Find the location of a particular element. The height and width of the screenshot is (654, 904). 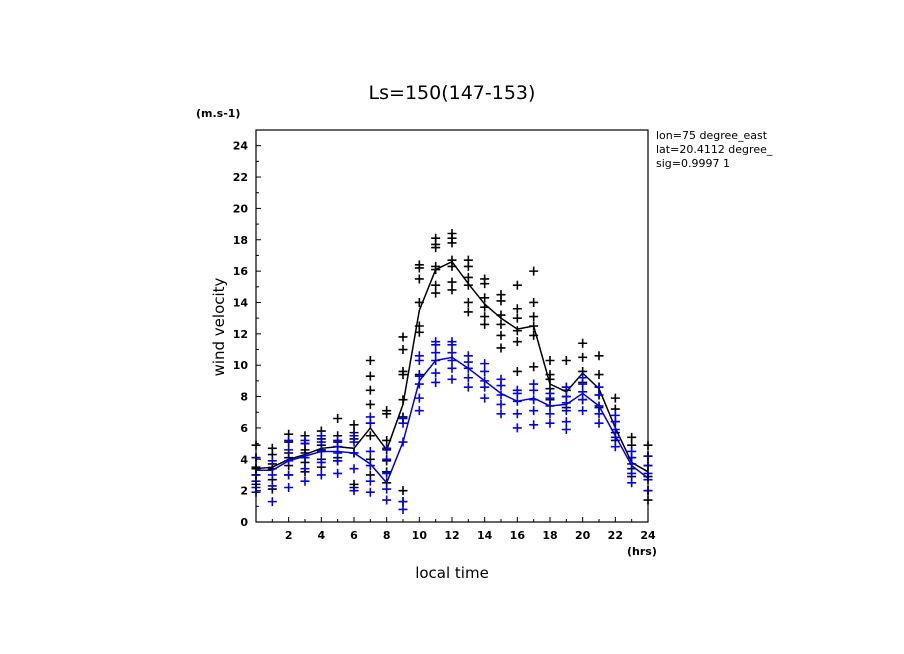

x-tick-label: 8 is located at coordinates (387, 535).